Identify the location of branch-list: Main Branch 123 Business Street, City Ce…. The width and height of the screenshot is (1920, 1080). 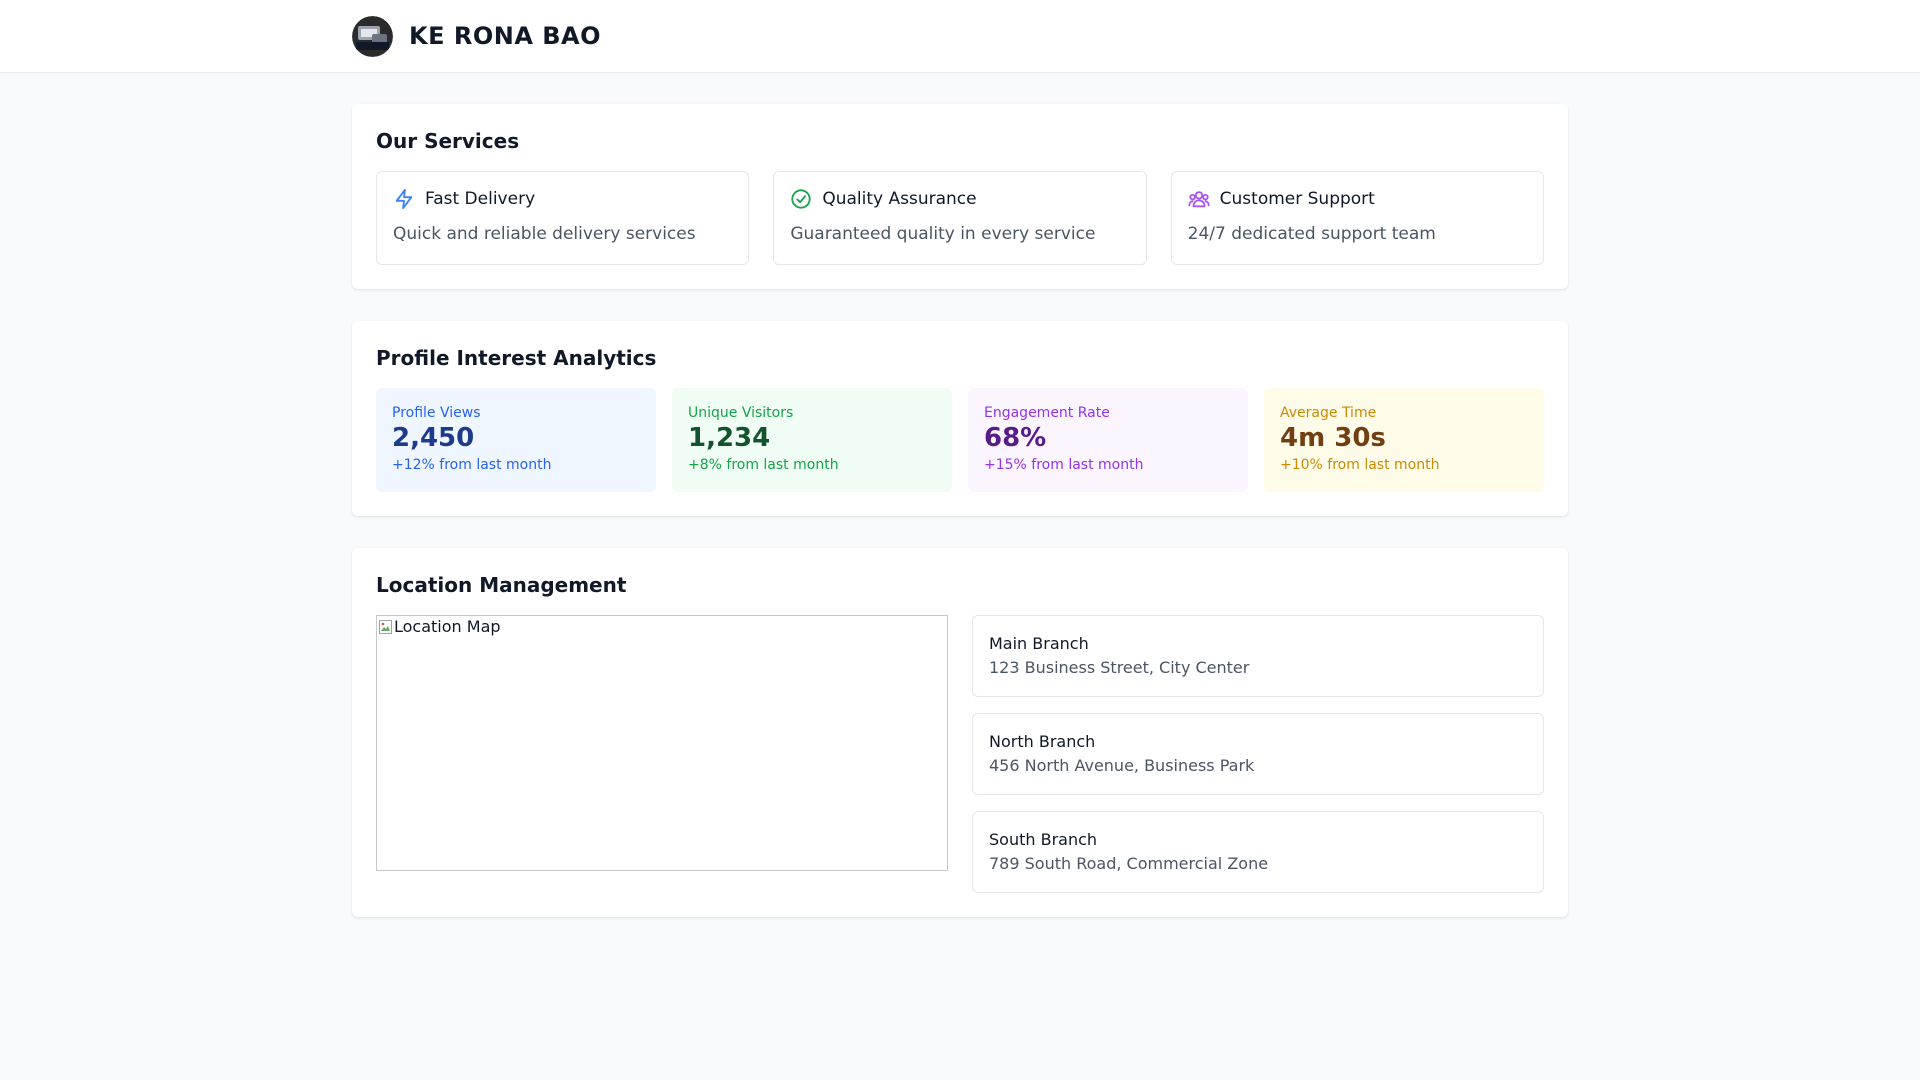
(1258, 754).